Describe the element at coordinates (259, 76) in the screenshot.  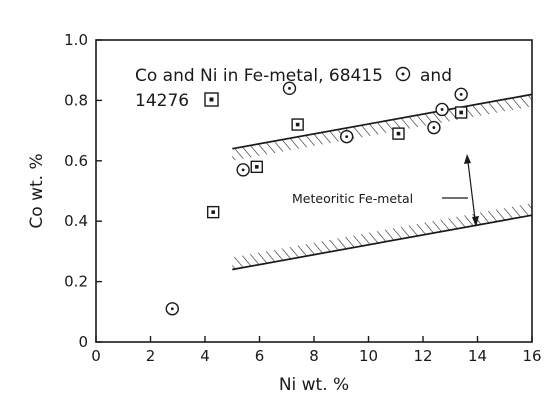
I see `chart-title-line1: Co and Ni in Fe-metal, 68415` at that location.